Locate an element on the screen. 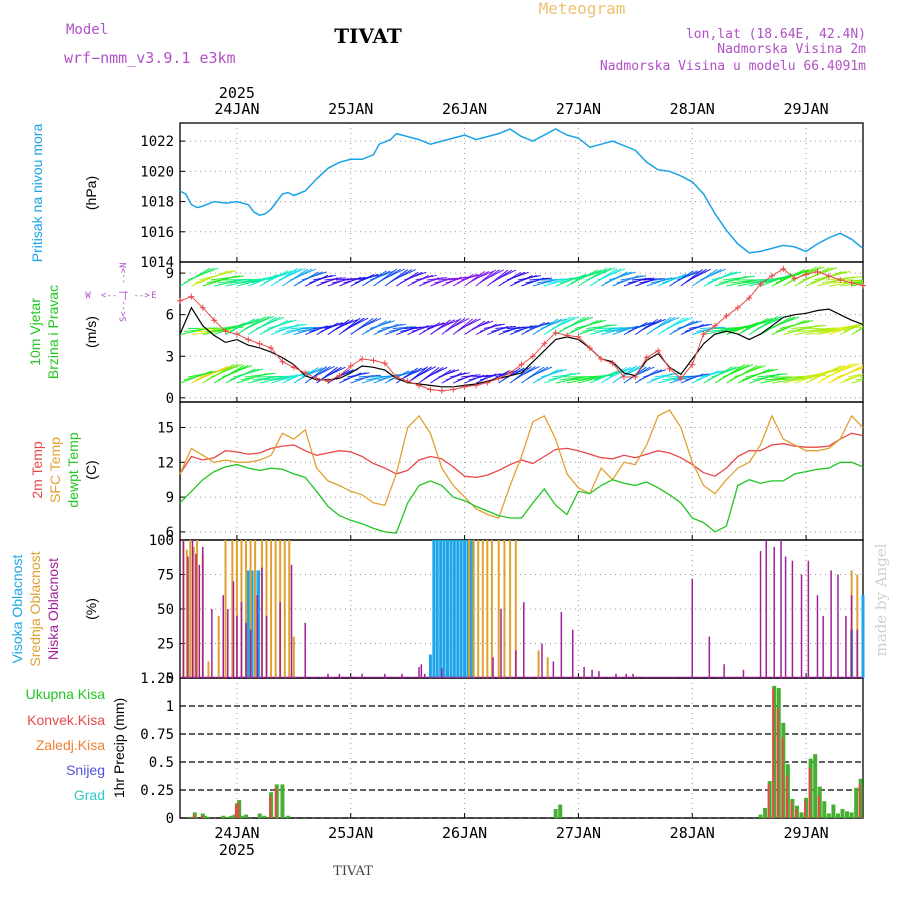  precip-ylabel-group: 1hr Precip (mm) is located at coordinates (119, 748).